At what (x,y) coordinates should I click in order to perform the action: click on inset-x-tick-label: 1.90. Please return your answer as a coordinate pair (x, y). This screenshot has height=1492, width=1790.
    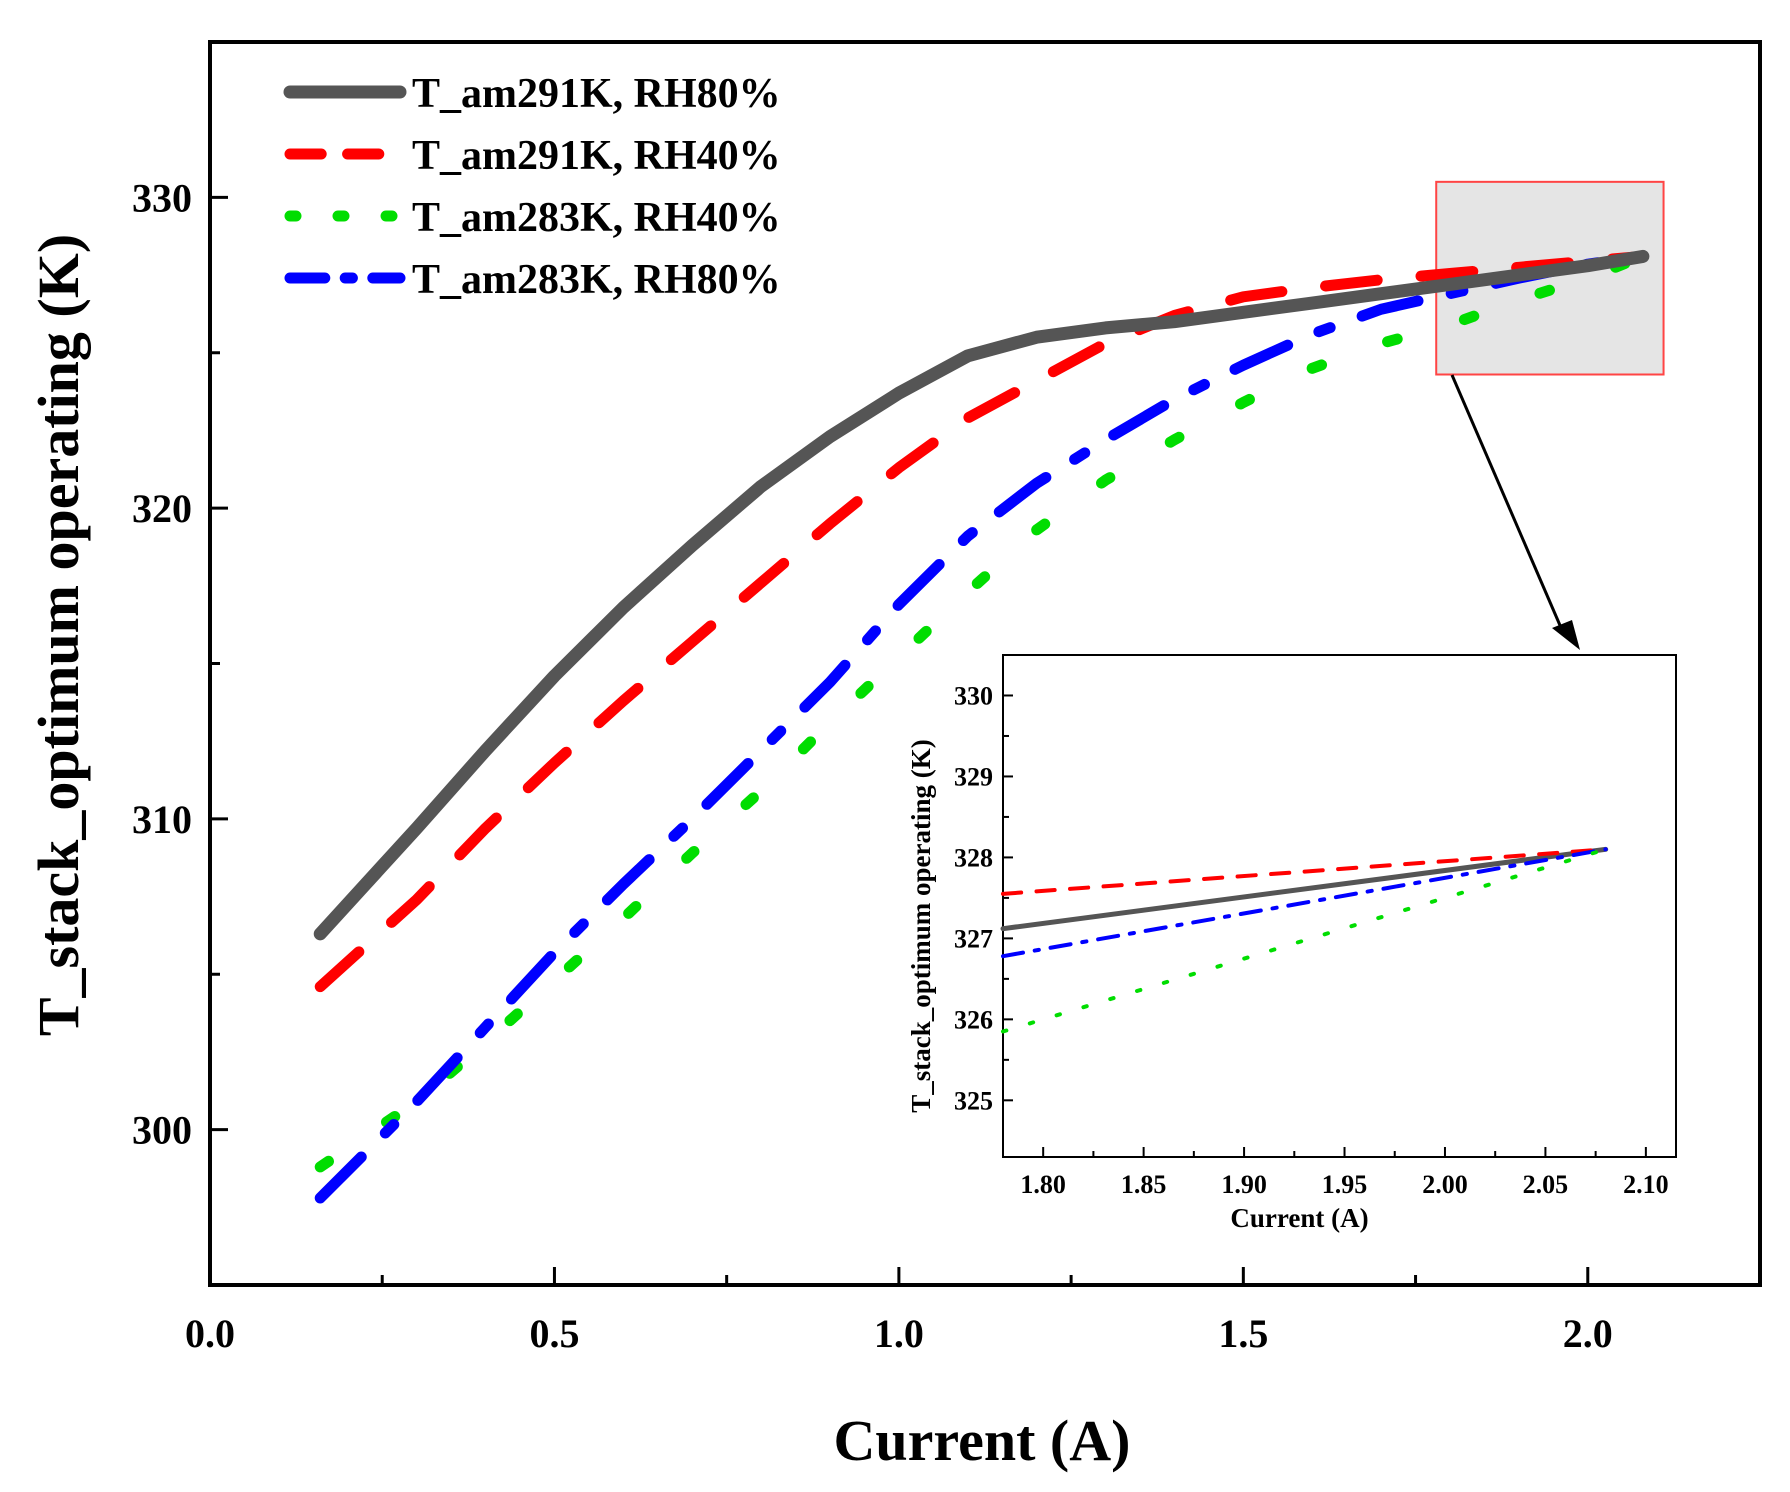
    Looking at the image, I should click on (1244, 1184).